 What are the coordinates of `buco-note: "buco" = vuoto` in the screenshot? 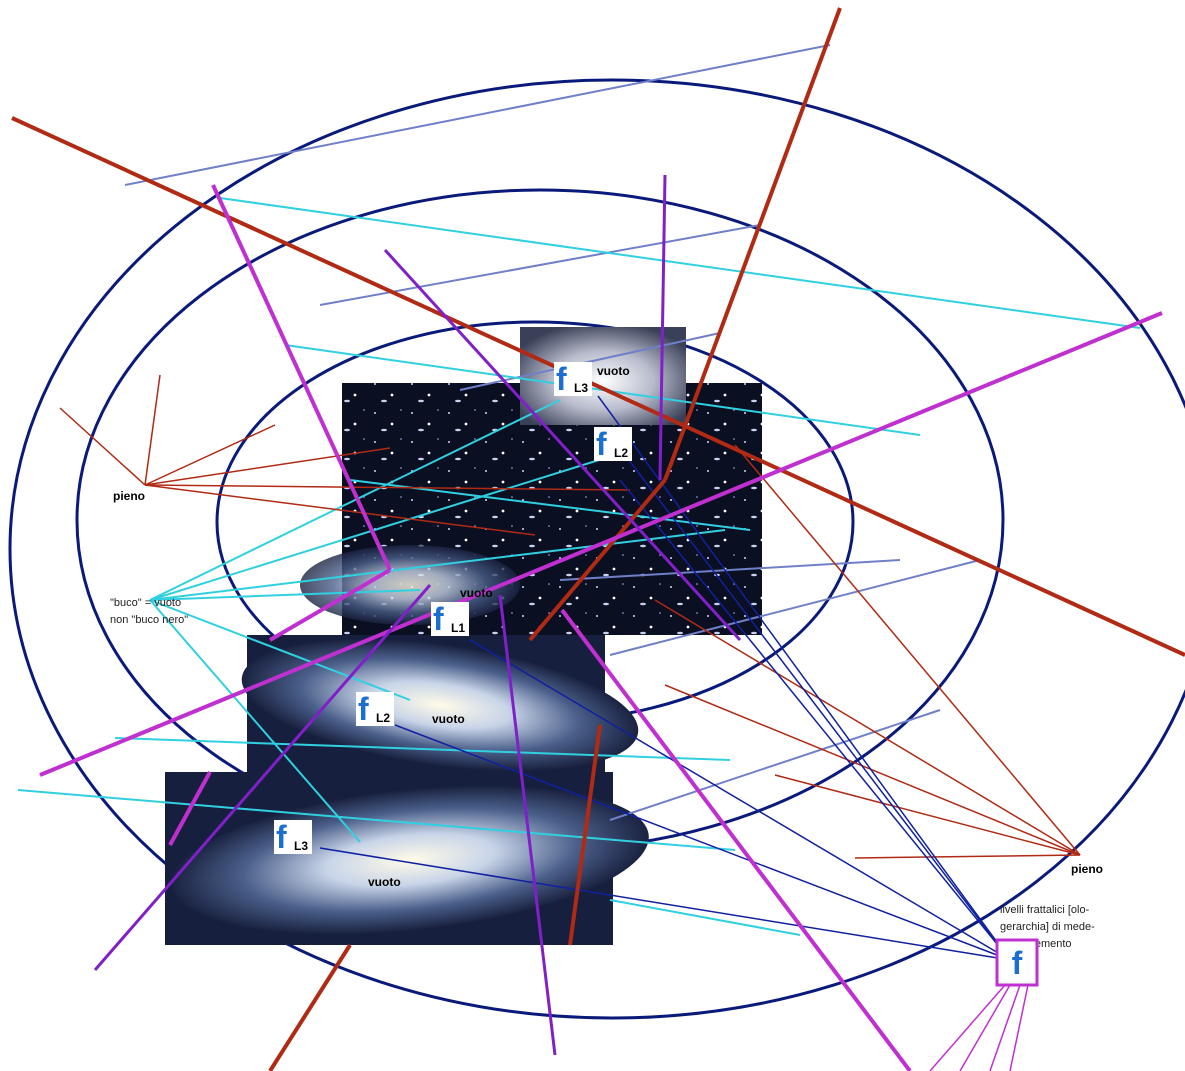 It's located at (145, 603).